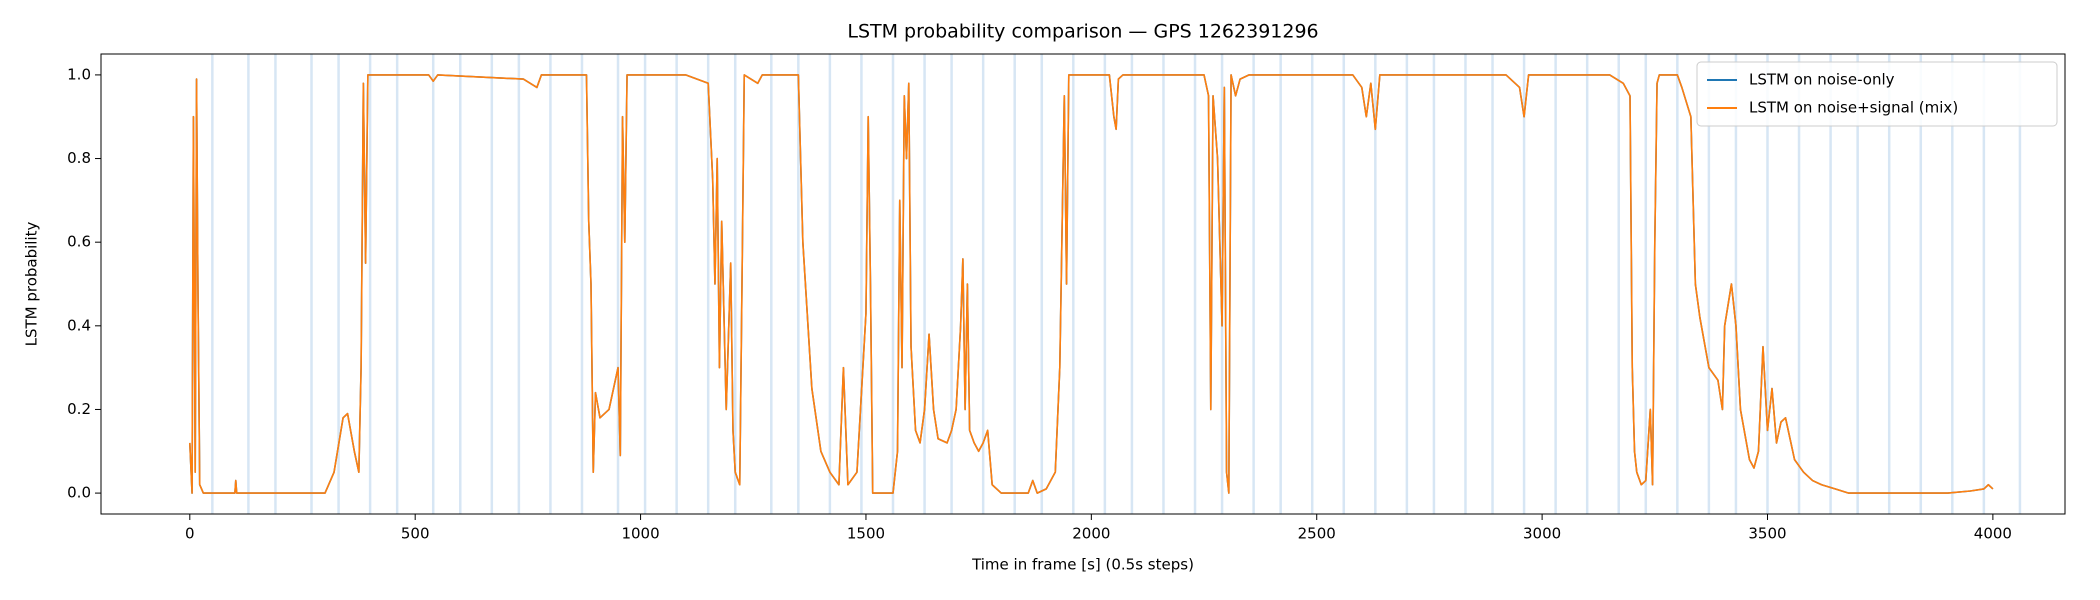  What do you see at coordinates (79, 158) in the screenshot?
I see `y-tick-label: 0.8` at bounding box center [79, 158].